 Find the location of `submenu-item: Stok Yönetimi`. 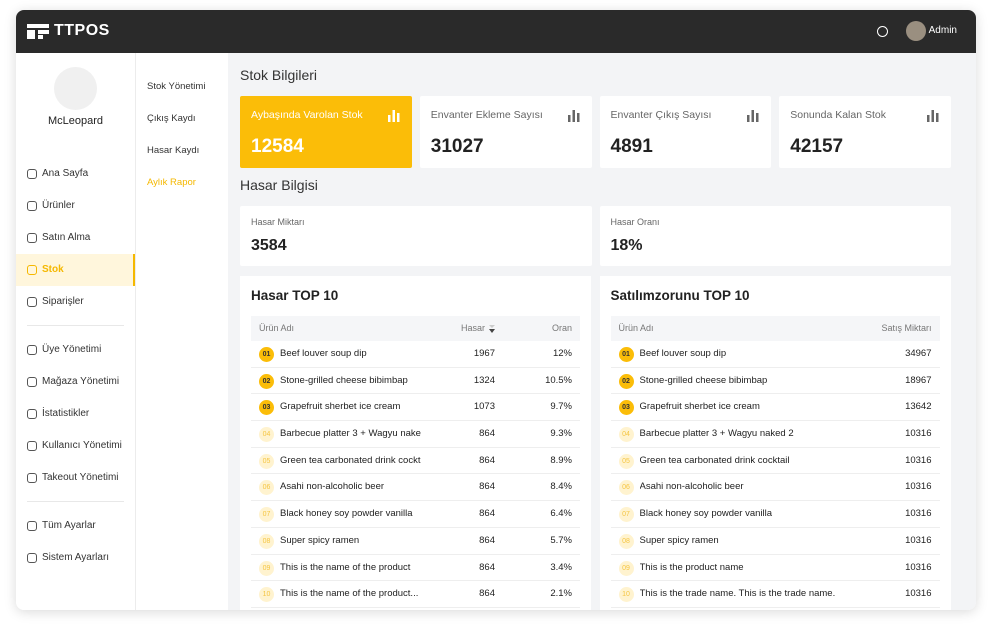

submenu-item: Stok Yönetimi is located at coordinates (176, 86).